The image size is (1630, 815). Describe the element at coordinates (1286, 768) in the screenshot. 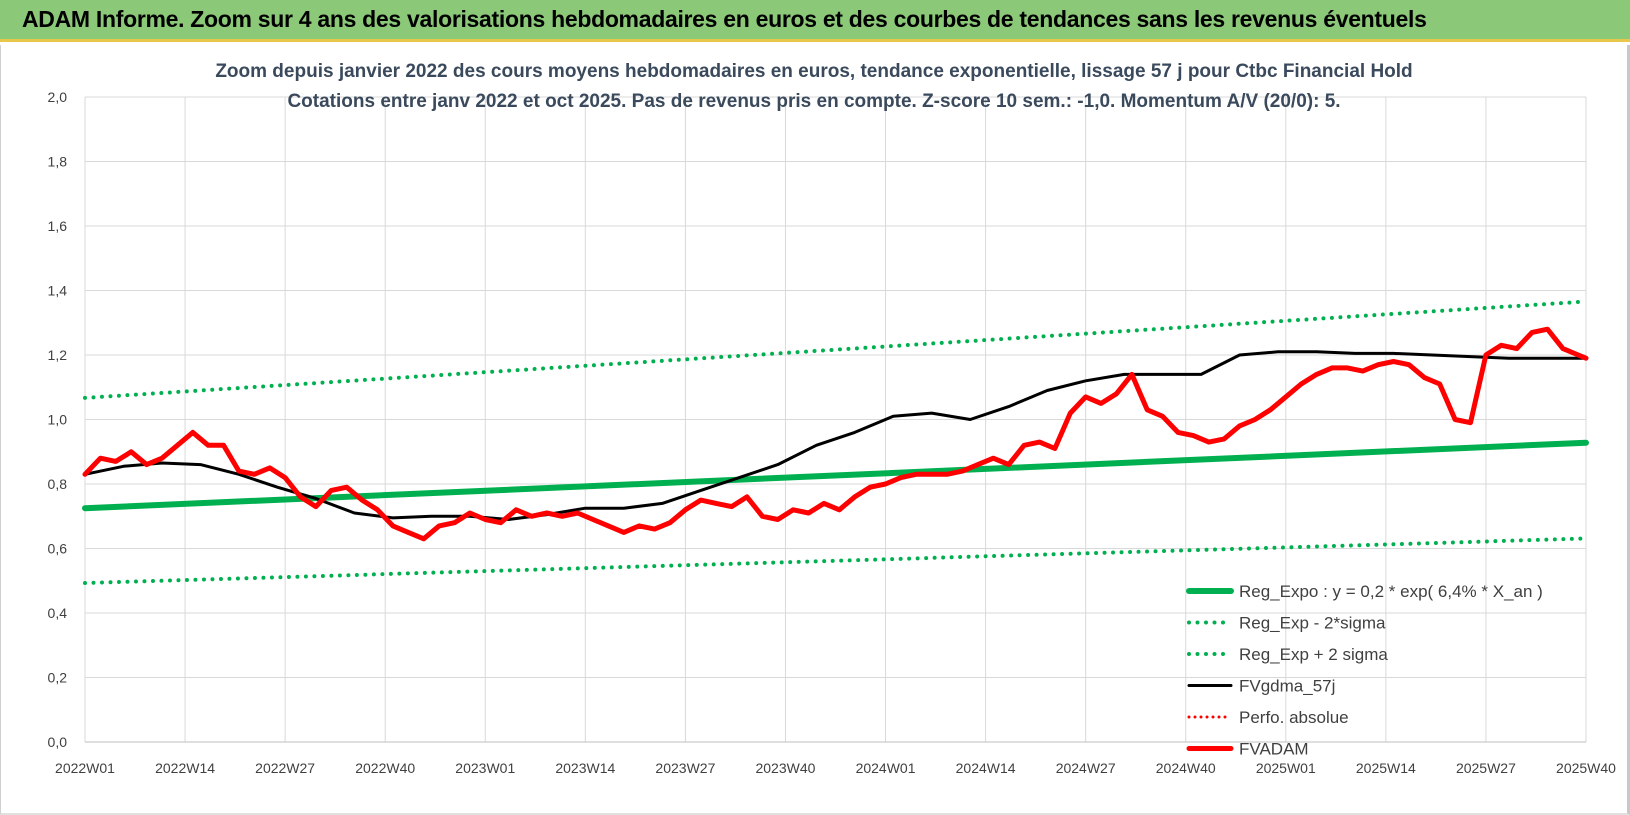

I see `x-tick-label: 2025W01` at that location.